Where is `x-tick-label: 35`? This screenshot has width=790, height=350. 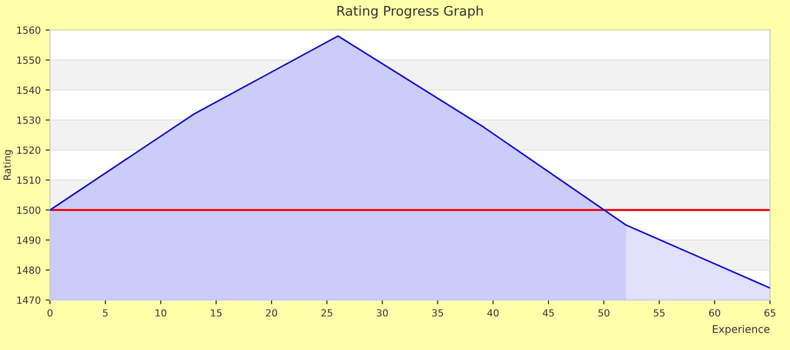
x-tick-label: 35 is located at coordinates (438, 313).